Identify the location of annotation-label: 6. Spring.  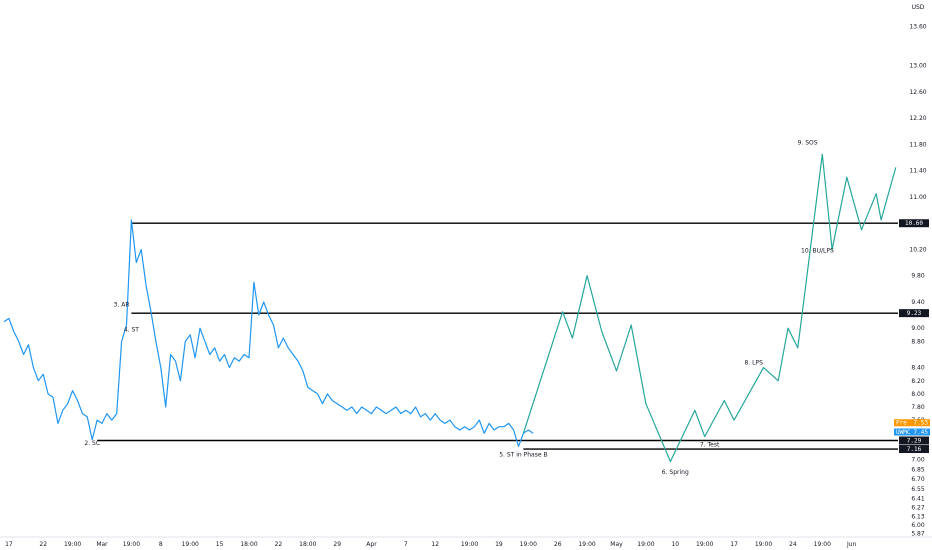
(675, 472).